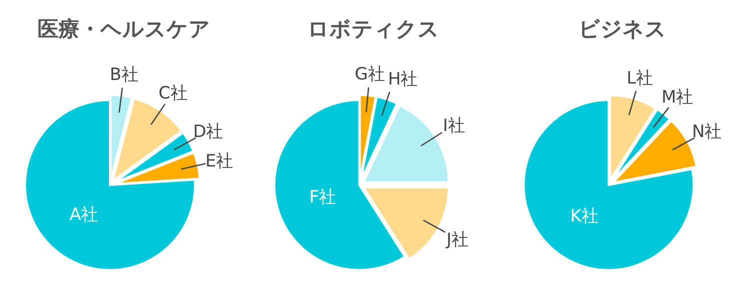 The width and height of the screenshot is (748, 281). I want to click on slice-label: F社, so click(322, 198).